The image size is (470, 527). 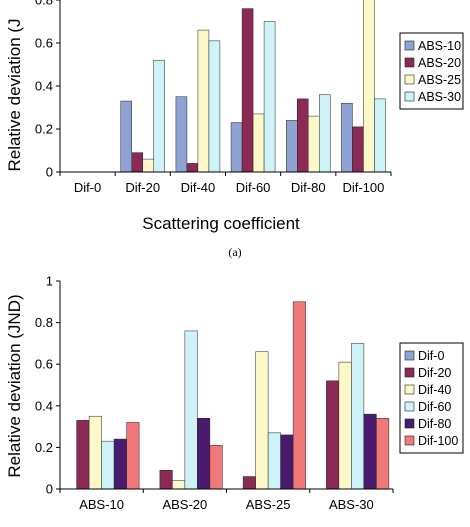 What do you see at coordinates (44, 43) in the screenshot?
I see `chart-0-y-tick-label: 0.6` at bounding box center [44, 43].